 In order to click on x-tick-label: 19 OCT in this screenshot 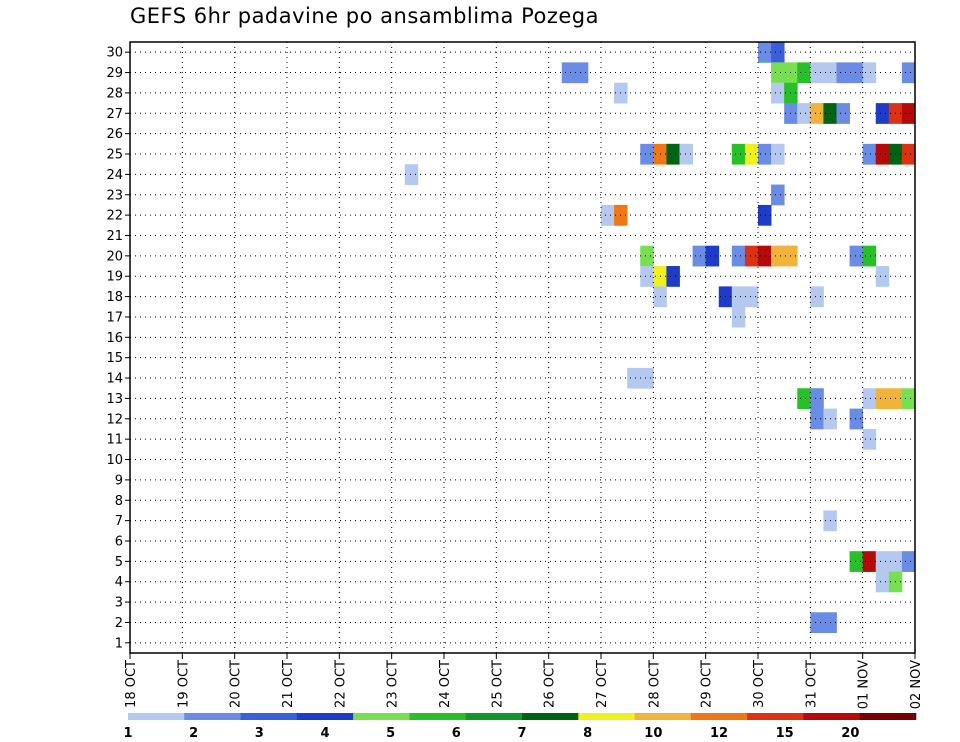, I will do `click(183, 684)`.